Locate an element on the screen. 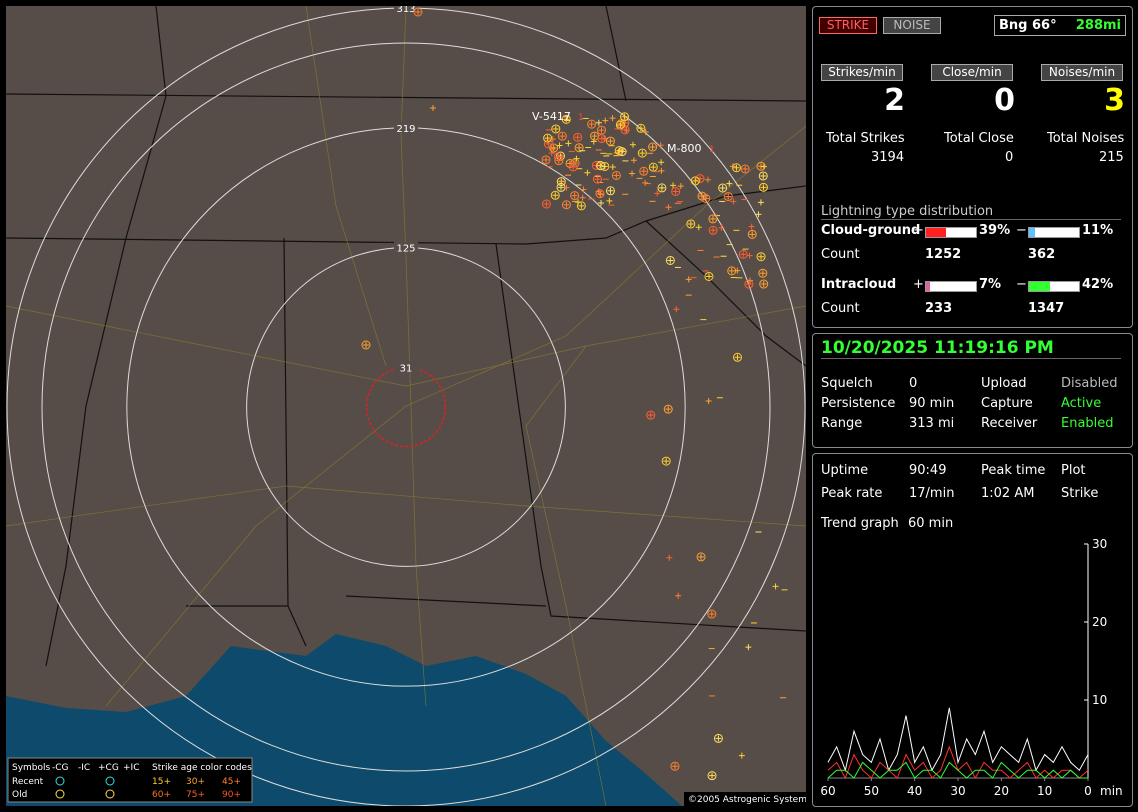 The image size is (1138, 812). cell: Plot is located at coordinates (1073, 470).